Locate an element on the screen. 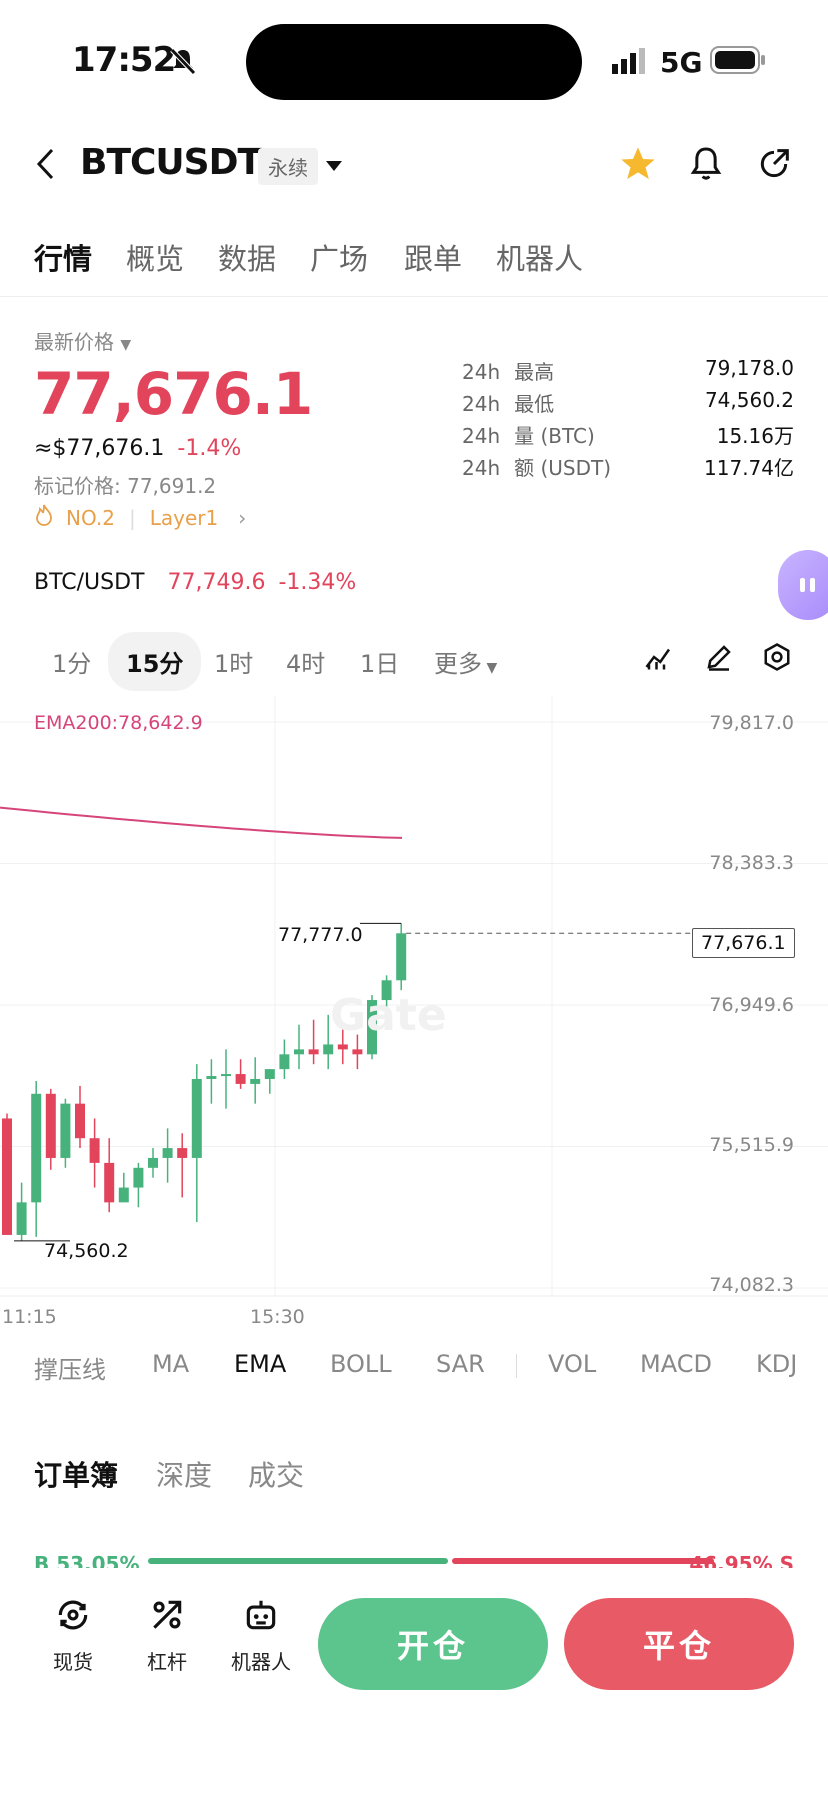 This screenshot has height=1796, width=828. chart-watermark: Gate is located at coordinates (388, 1015).